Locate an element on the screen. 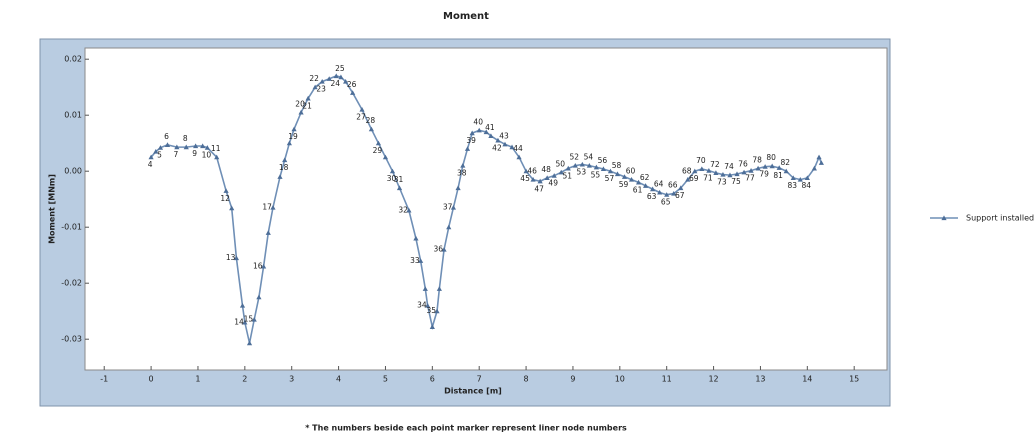  x-tick-label: 3 is located at coordinates (291, 379).